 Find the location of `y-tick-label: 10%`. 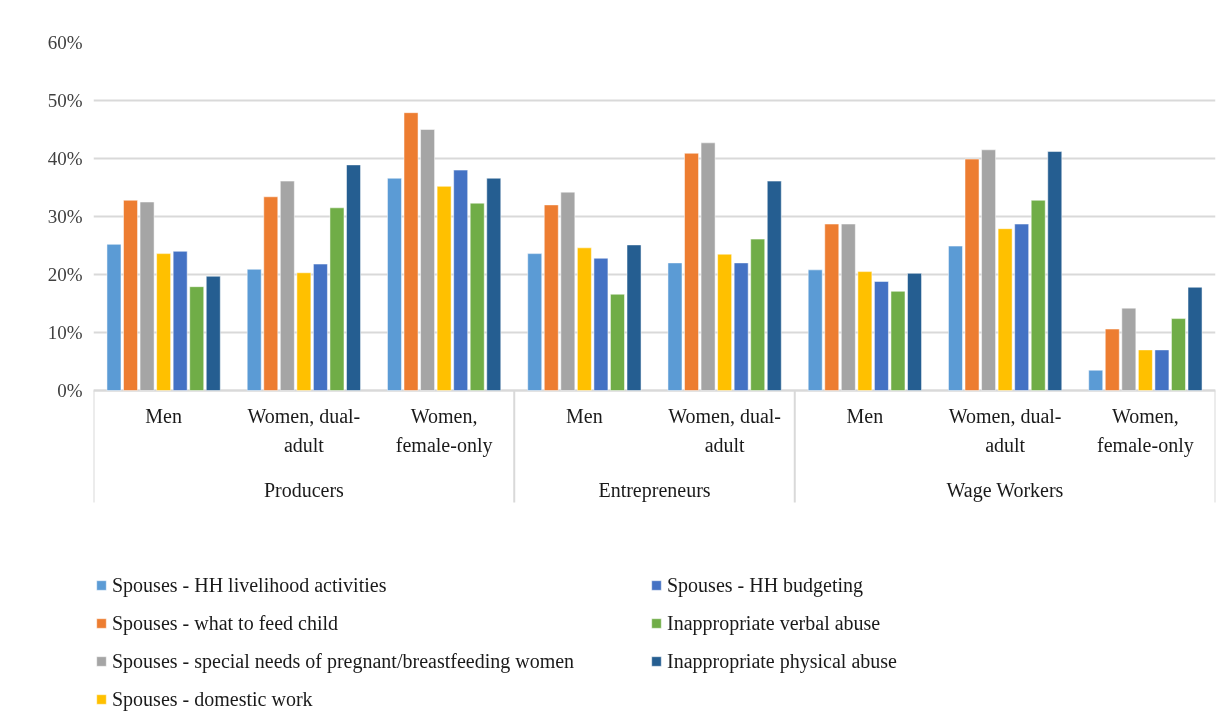

y-tick-label: 10% is located at coordinates (65, 332).